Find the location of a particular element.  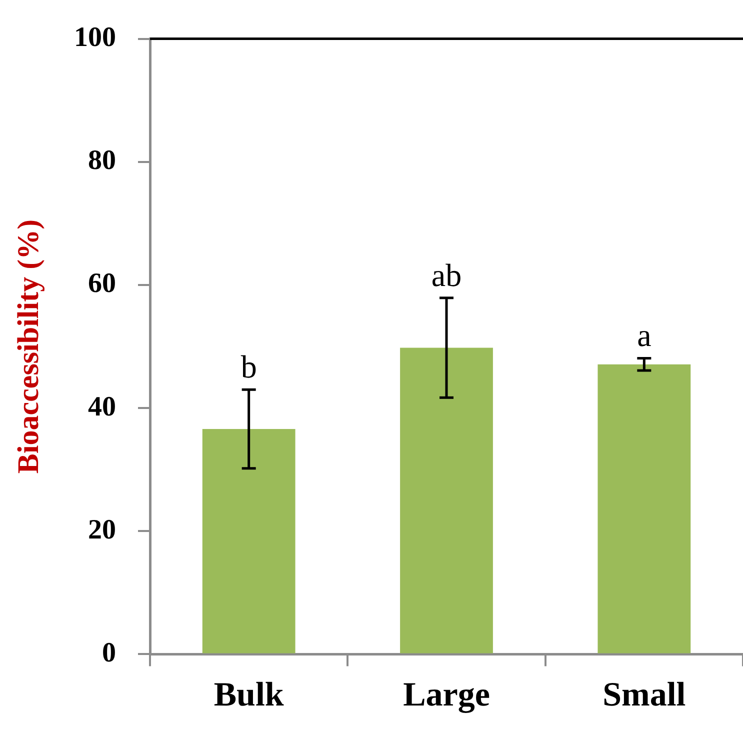

y-tick-label: 100 is located at coordinates (95, 38).